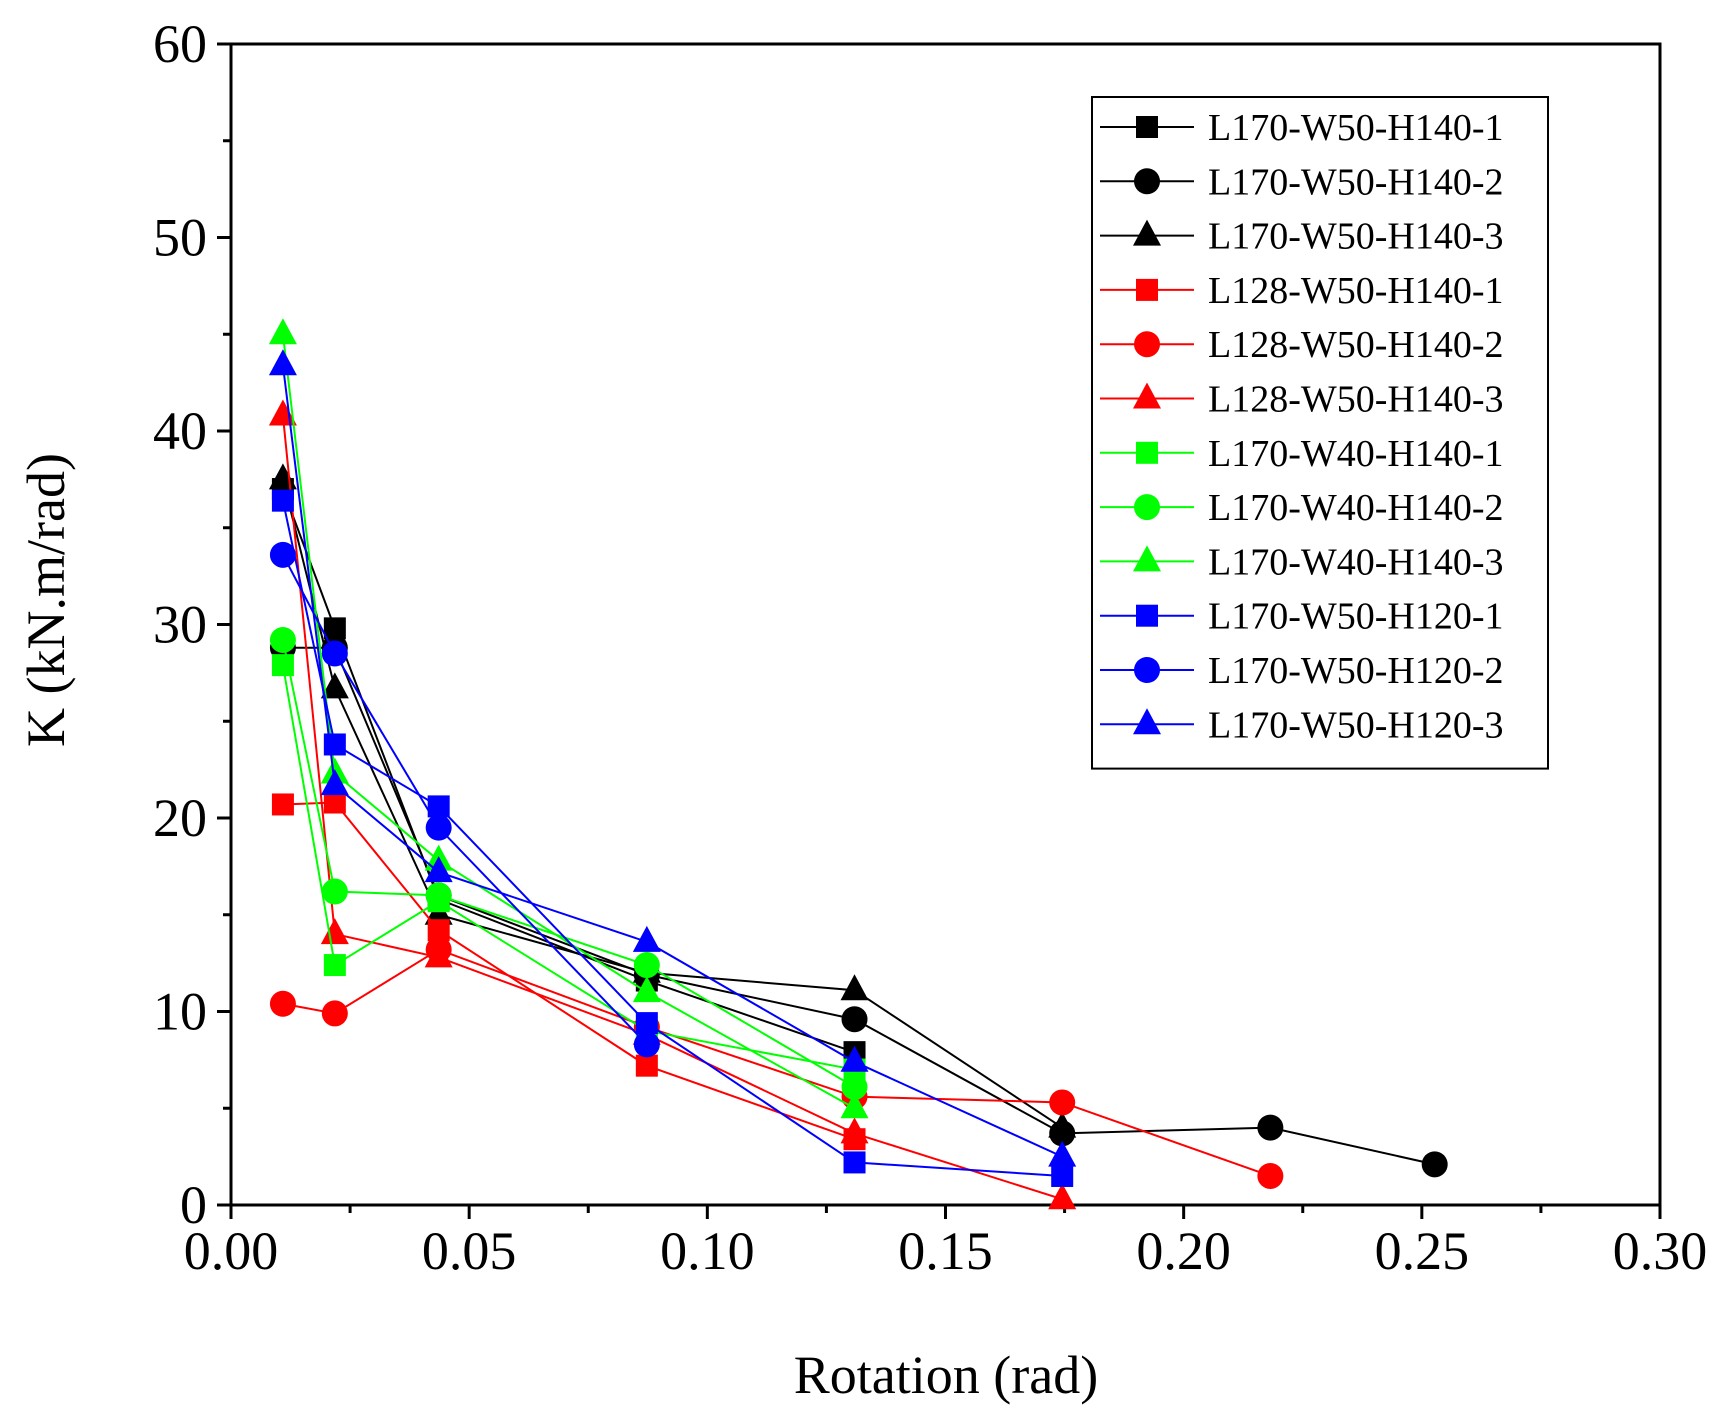 This screenshot has height=1416, width=1720. Describe the element at coordinates (1355, 725) in the screenshot. I see `legend-label: L170-W50-H120-3` at that location.